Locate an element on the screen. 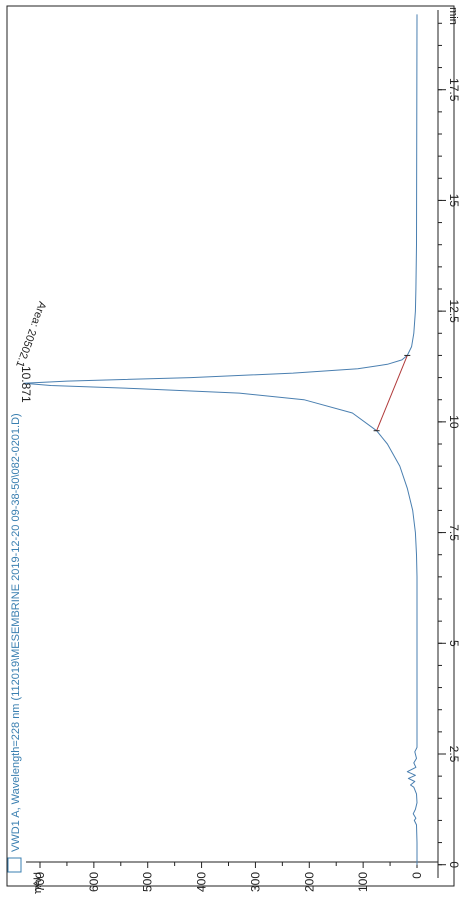 This screenshot has width=461, height=899. absorbance-tick-label: 200 is located at coordinates (309, 882).